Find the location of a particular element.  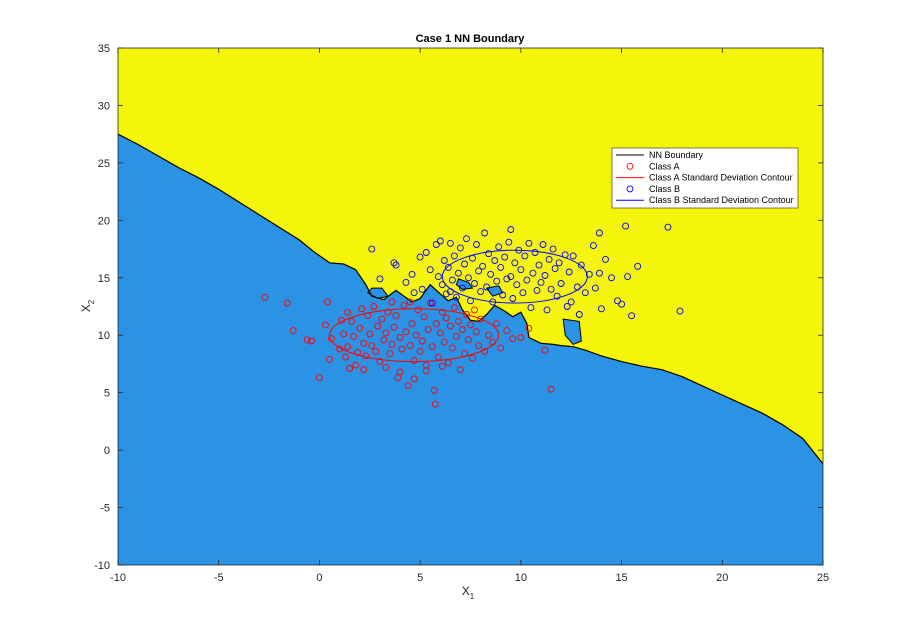

y-tick-label: 10 is located at coordinates (104, 336).